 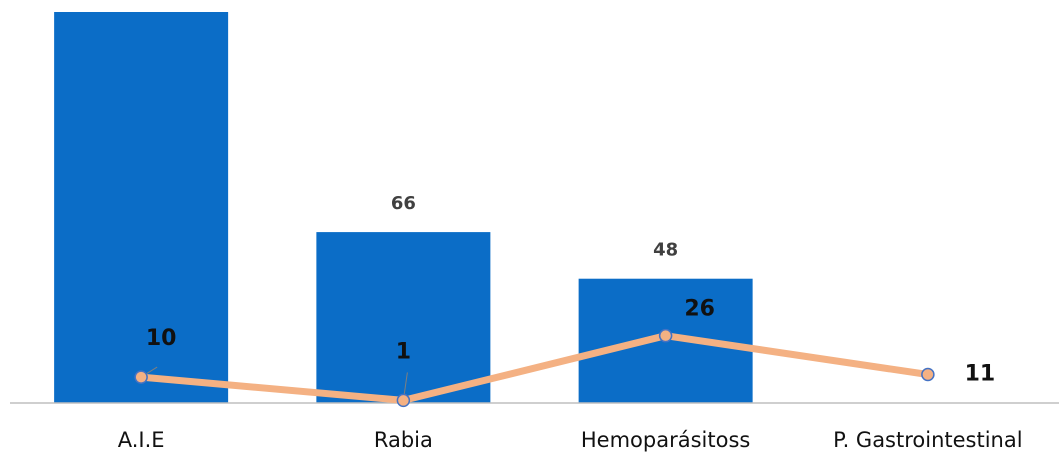 What do you see at coordinates (141, 440) in the screenshot?
I see `x-tick-label: A.I.E` at bounding box center [141, 440].